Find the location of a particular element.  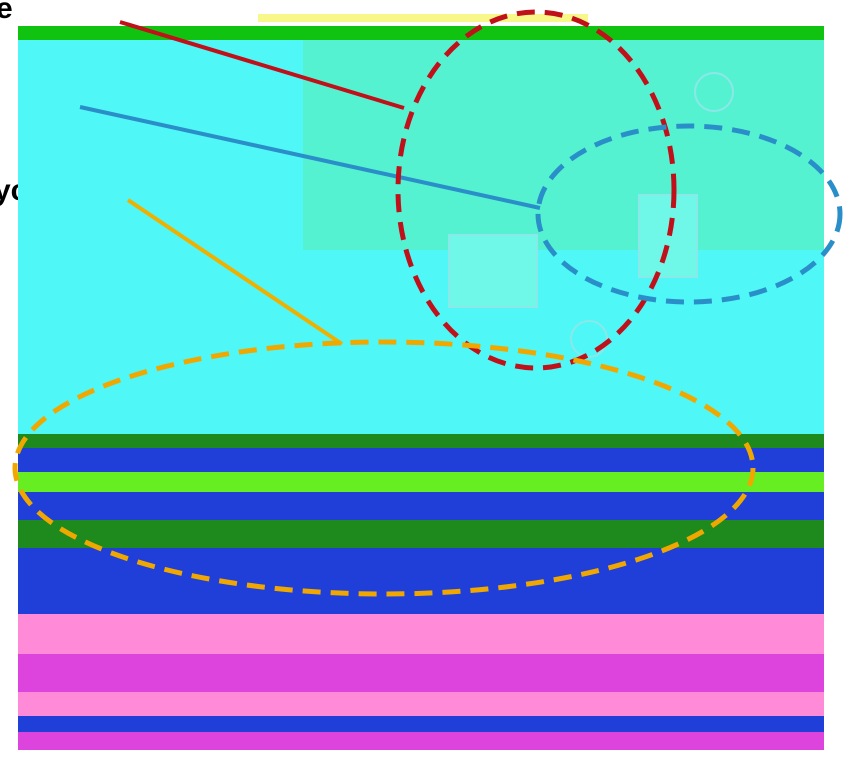

pointer-line-red is located at coordinates (262, 65).